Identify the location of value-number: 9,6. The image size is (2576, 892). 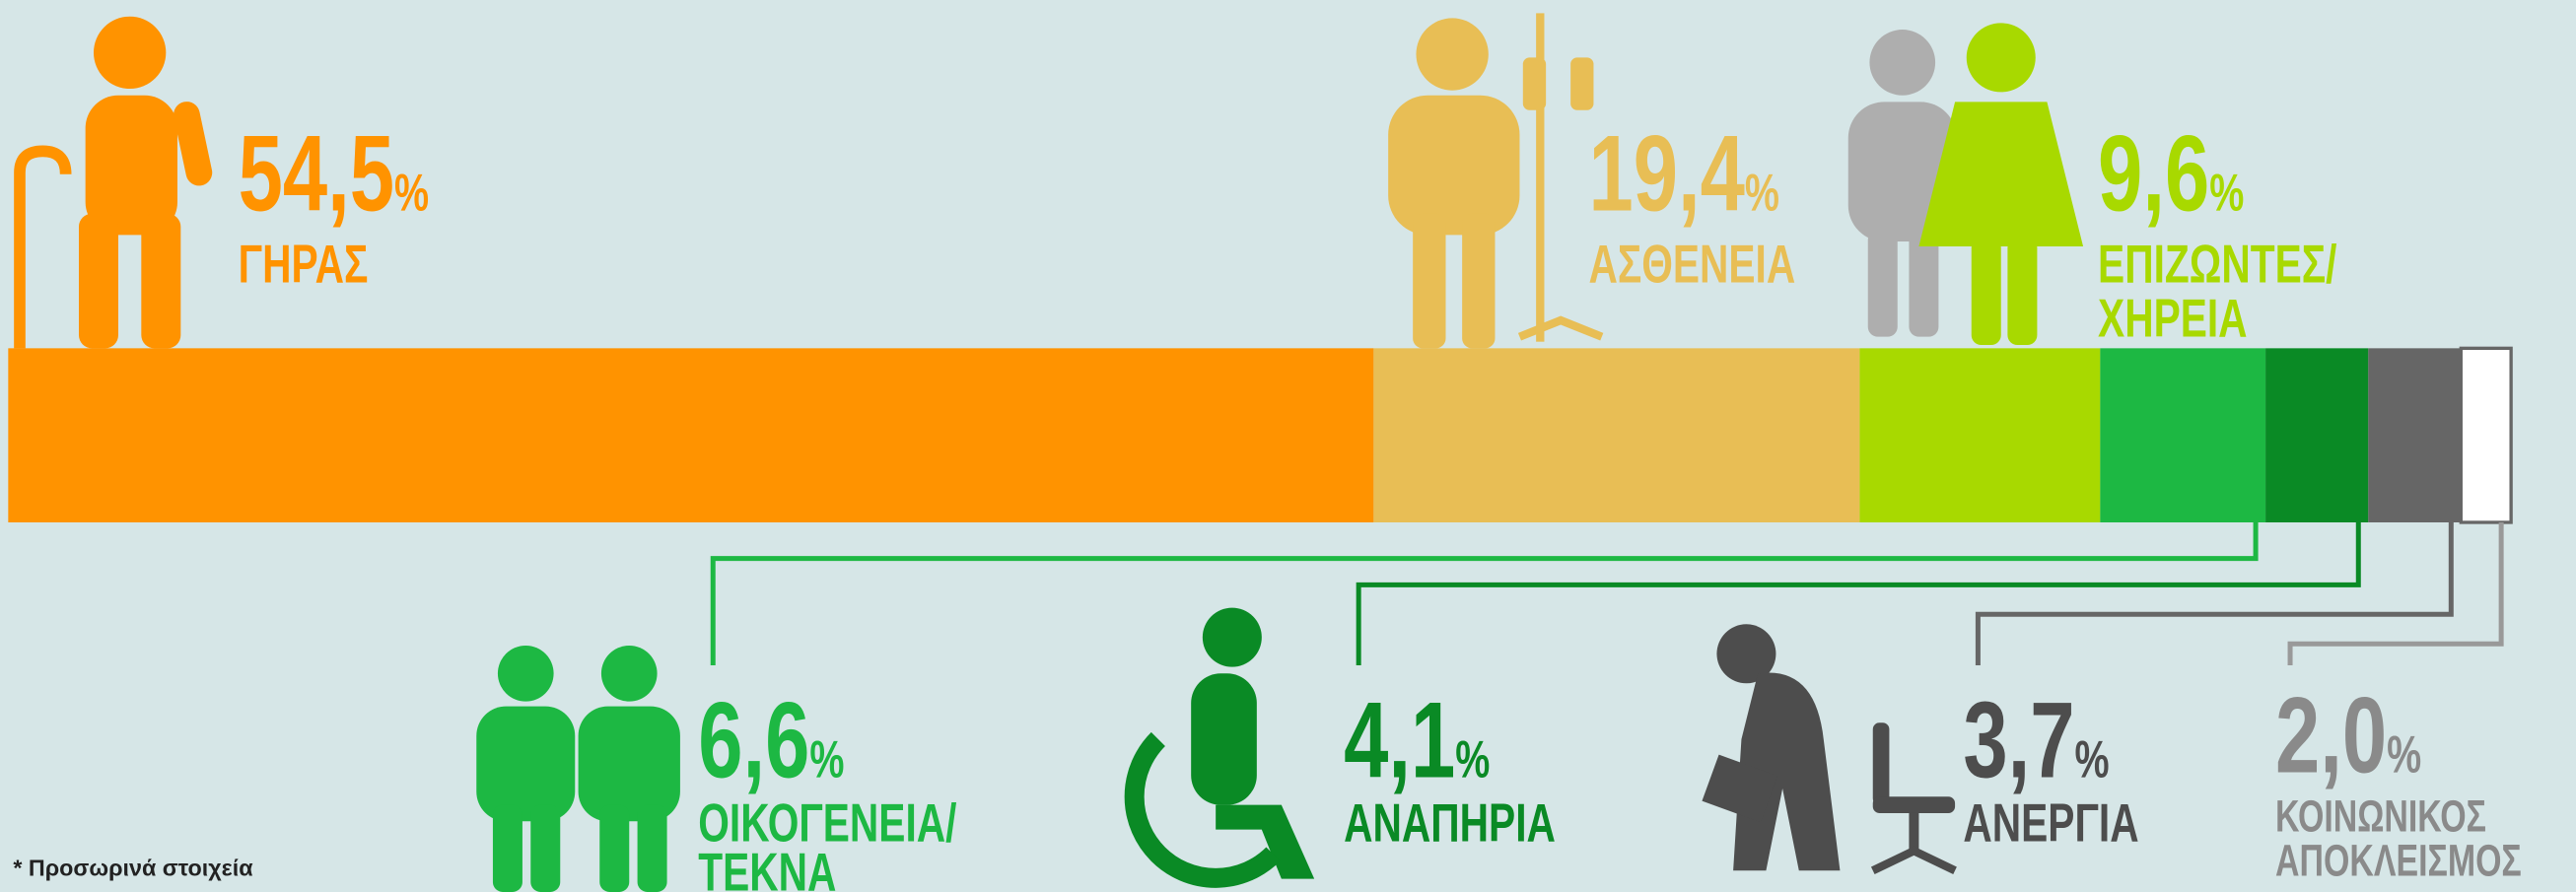
(2153, 172).